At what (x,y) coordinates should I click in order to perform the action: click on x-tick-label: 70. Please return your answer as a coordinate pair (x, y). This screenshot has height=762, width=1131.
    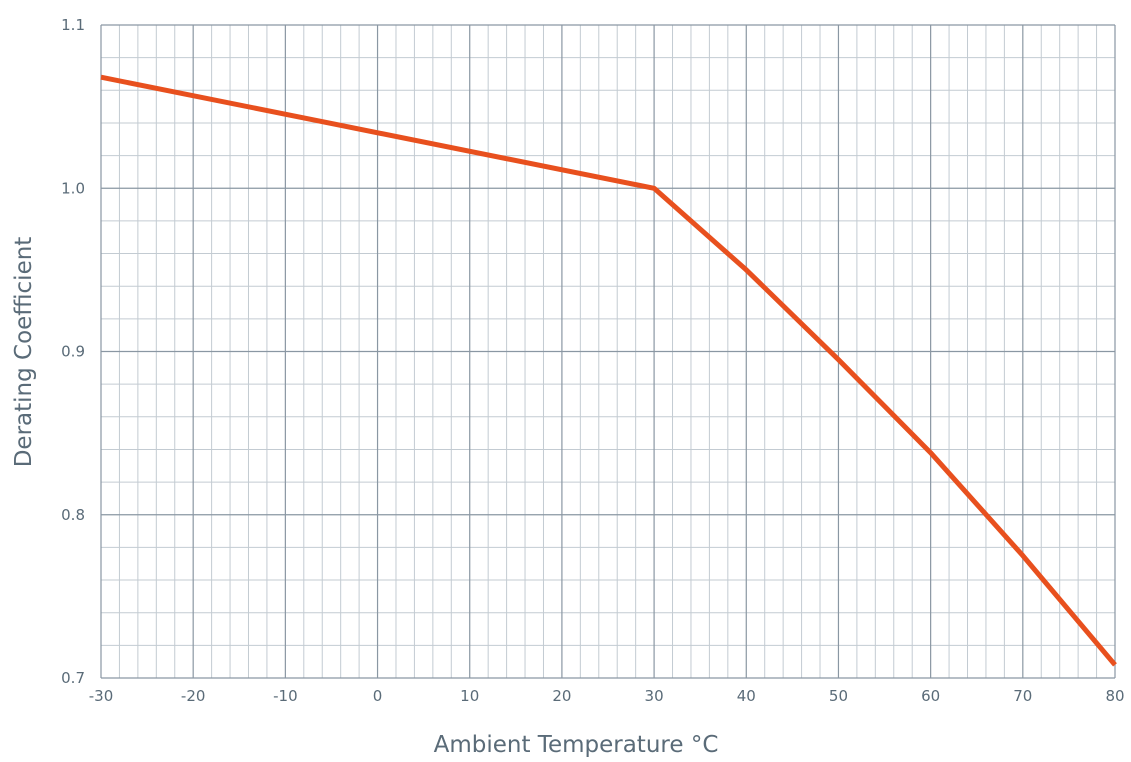
    Looking at the image, I should click on (1022, 696).